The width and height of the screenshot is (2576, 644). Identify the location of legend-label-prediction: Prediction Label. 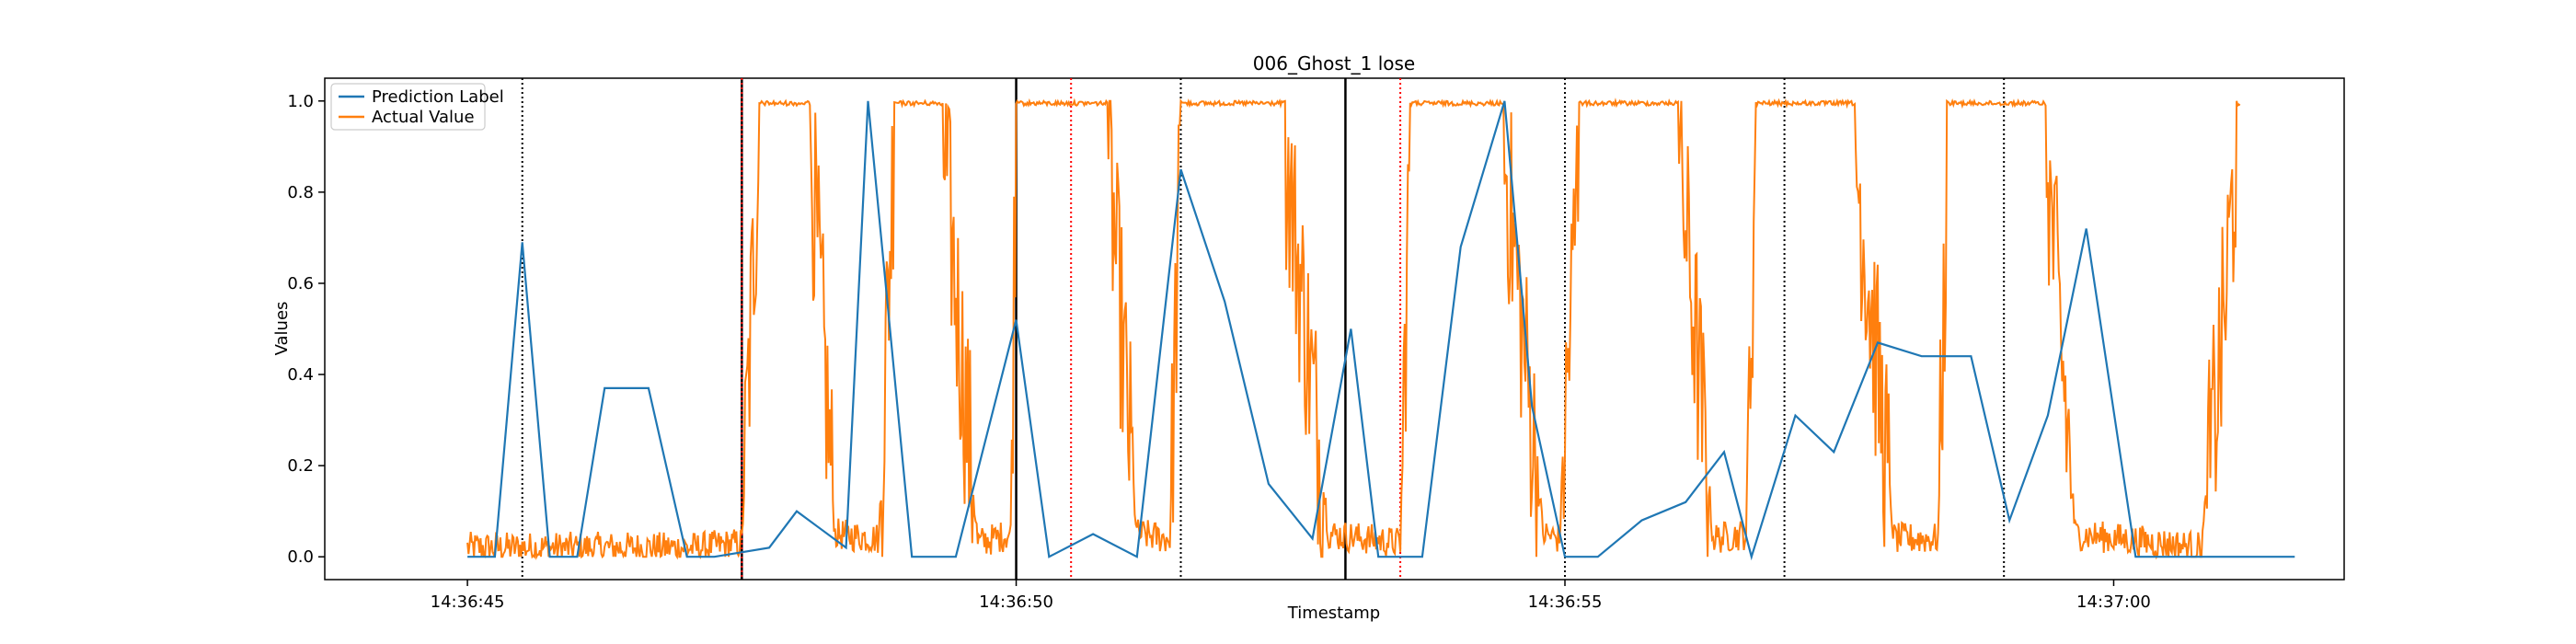
(438, 97).